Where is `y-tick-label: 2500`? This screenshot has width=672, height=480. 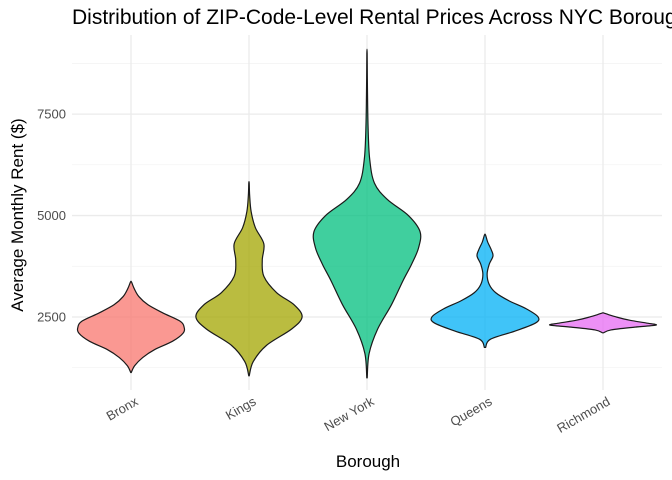 y-tick-label: 2500 is located at coordinates (51, 316).